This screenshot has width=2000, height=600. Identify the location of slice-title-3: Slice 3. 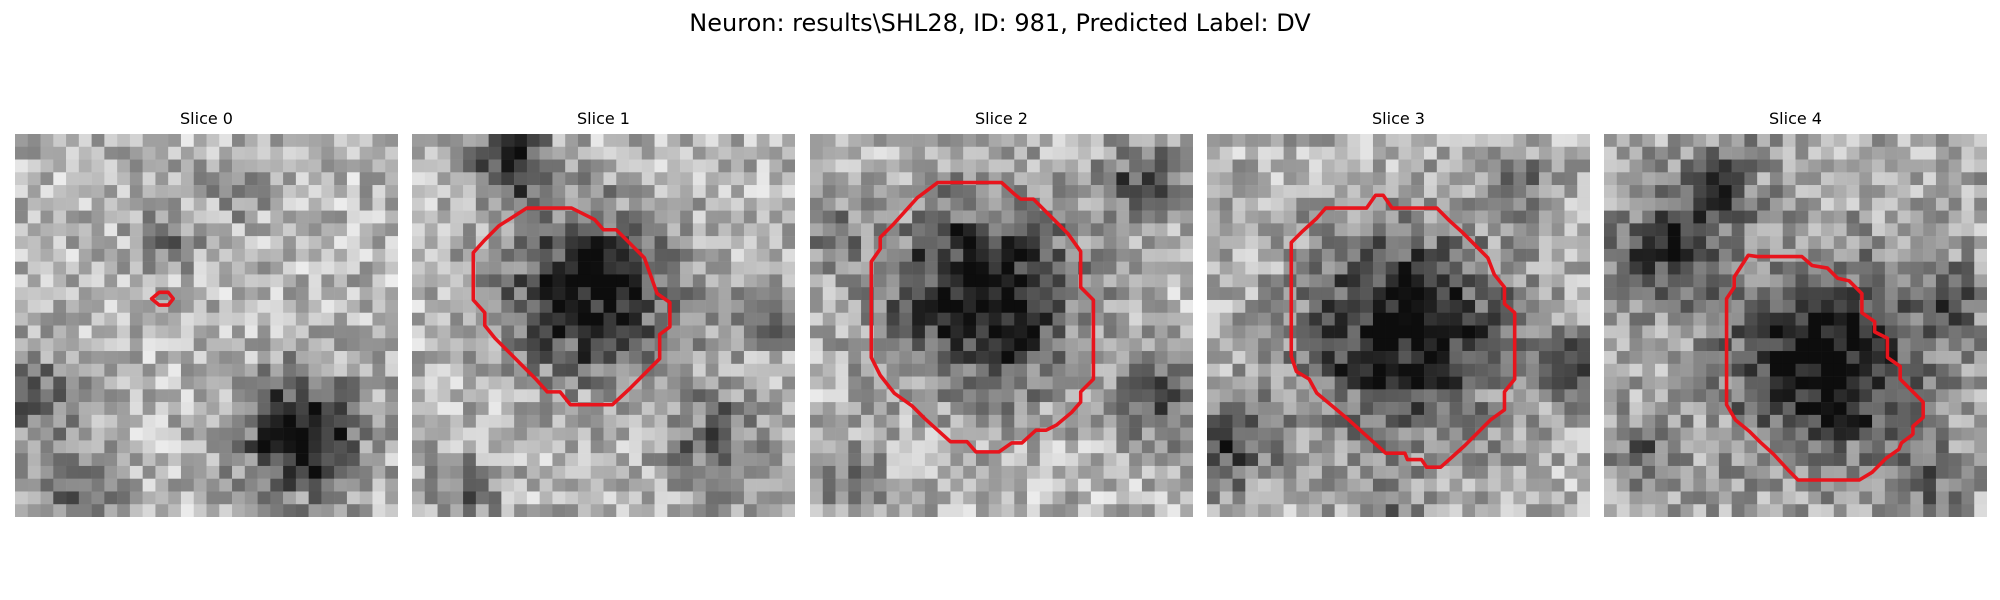
(1398, 118).